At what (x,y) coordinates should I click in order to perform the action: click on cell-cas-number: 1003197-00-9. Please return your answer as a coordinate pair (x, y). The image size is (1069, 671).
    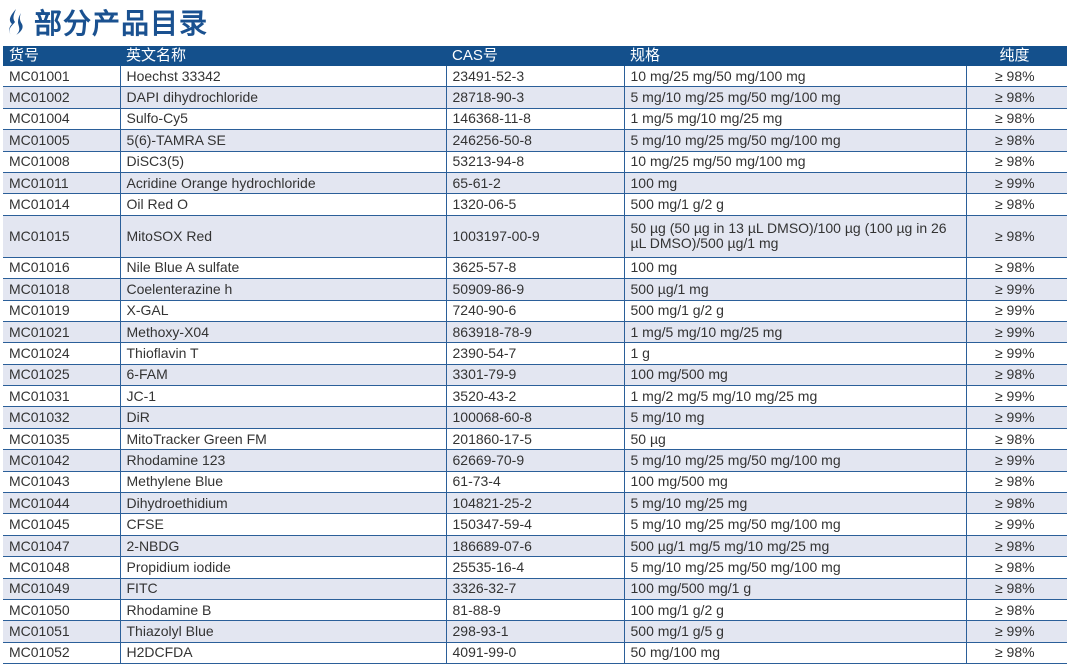
    Looking at the image, I should click on (534, 236).